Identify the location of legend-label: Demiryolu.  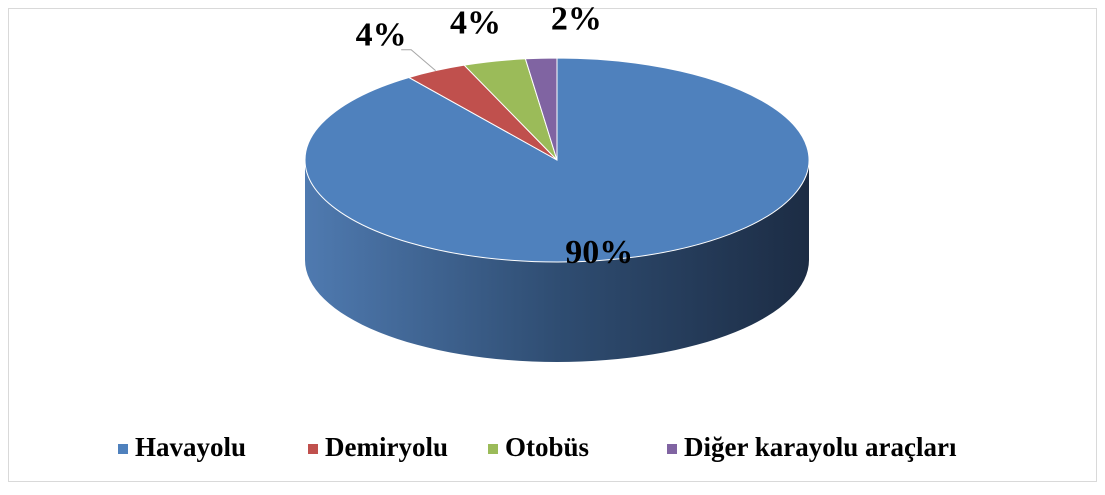
(386, 447).